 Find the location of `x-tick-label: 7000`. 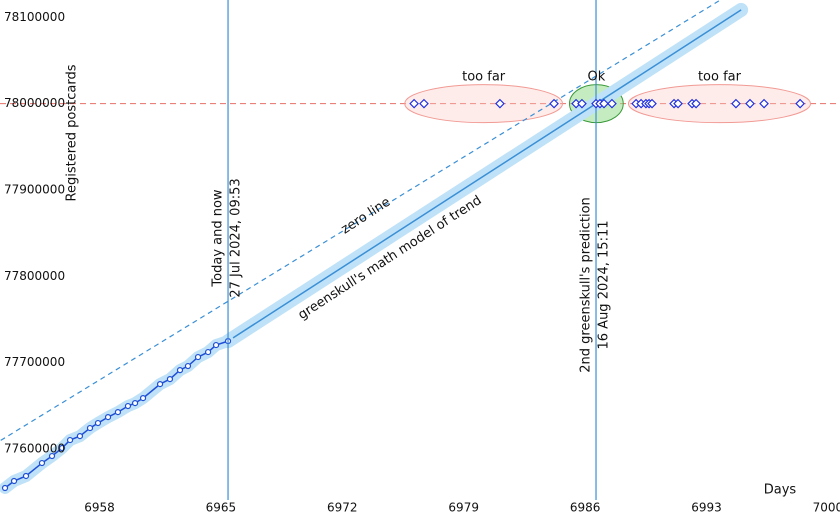

x-tick-label: 7000 is located at coordinates (826, 508).